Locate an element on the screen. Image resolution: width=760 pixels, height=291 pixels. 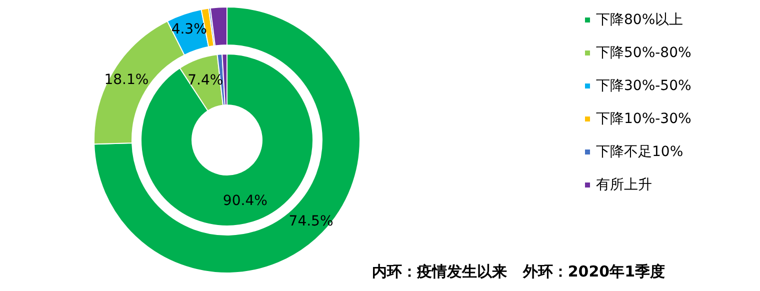
legend-label: 下降10%-30% is located at coordinates (644, 119).